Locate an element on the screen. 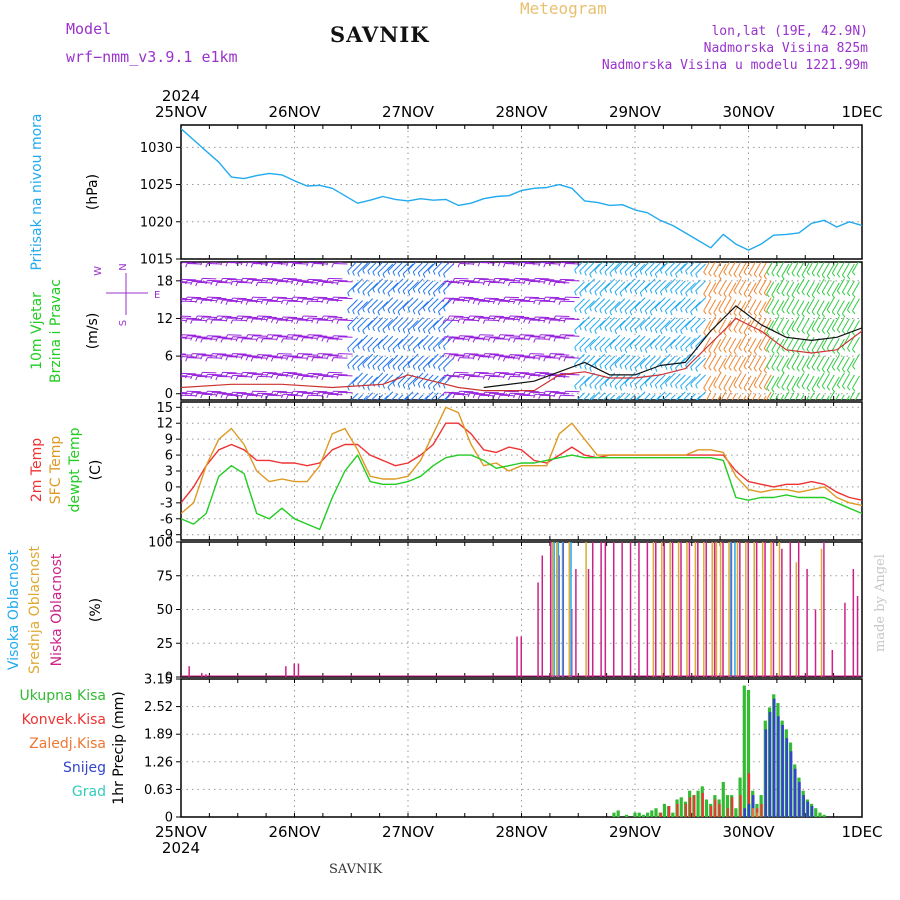 Image resolution: width=900 pixels, height=900 pixels. low-cloud-bar is located at coordinates (681, 609).